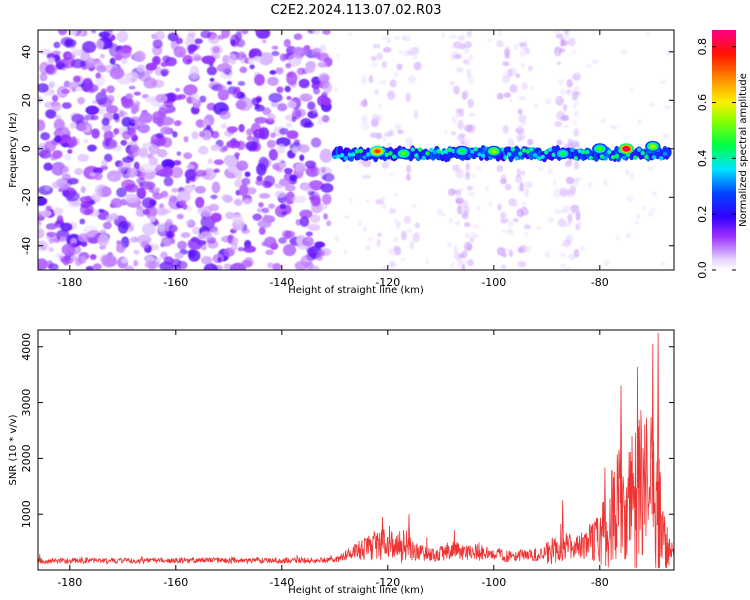  Describe the element at coordinates (702, 103) in the screenshot. I see `colorbar-tick-label: 0.6` at that location.